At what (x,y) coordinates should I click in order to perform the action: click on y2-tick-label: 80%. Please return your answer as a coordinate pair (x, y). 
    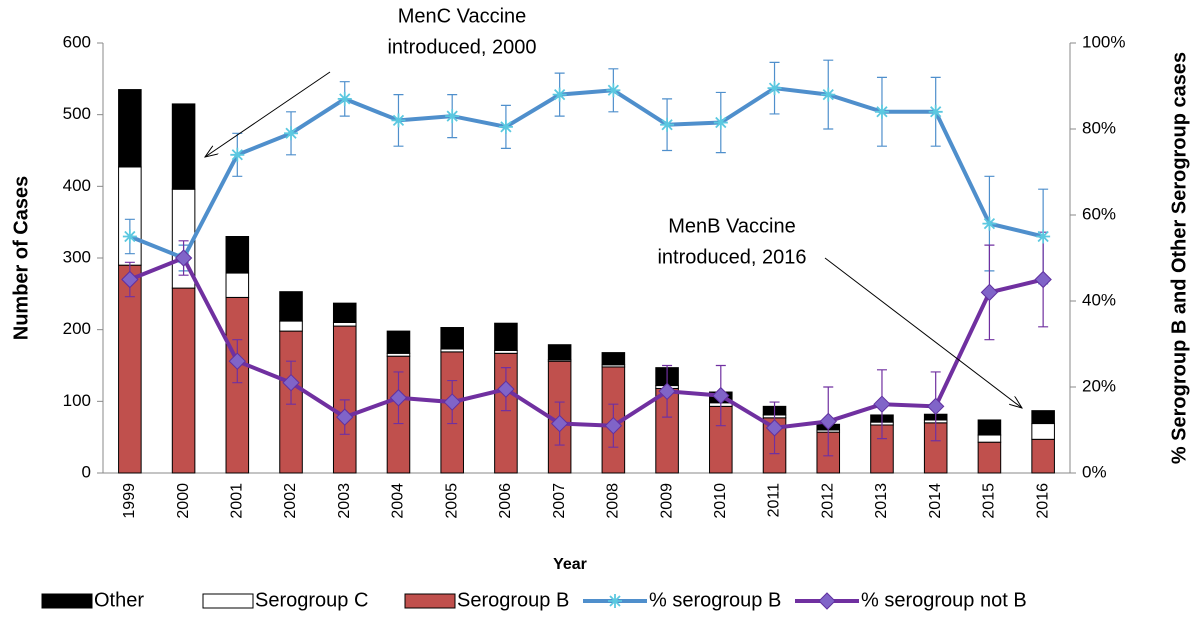
    Looking at the image, I should click on (1099, 127).